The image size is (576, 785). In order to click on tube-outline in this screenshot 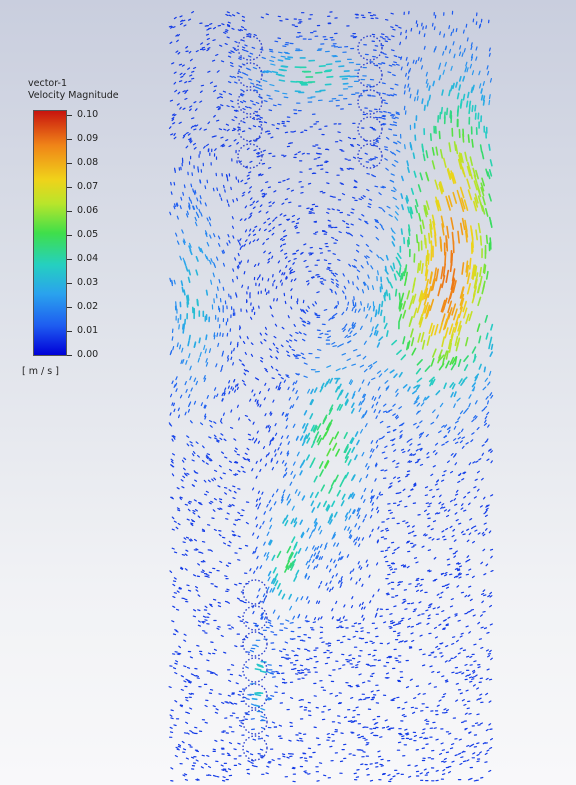, I will do `click(255, 644)`.